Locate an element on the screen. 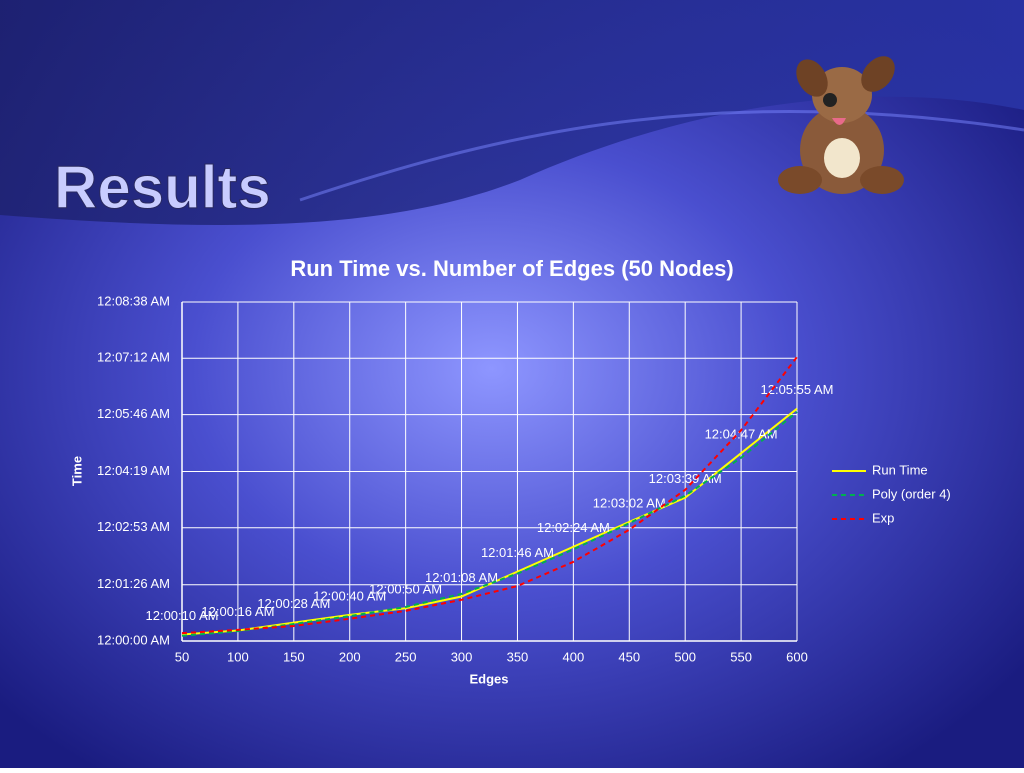 The image size is (1024, 773). x-tick-label: 200 is located at coordinates (350, 656).